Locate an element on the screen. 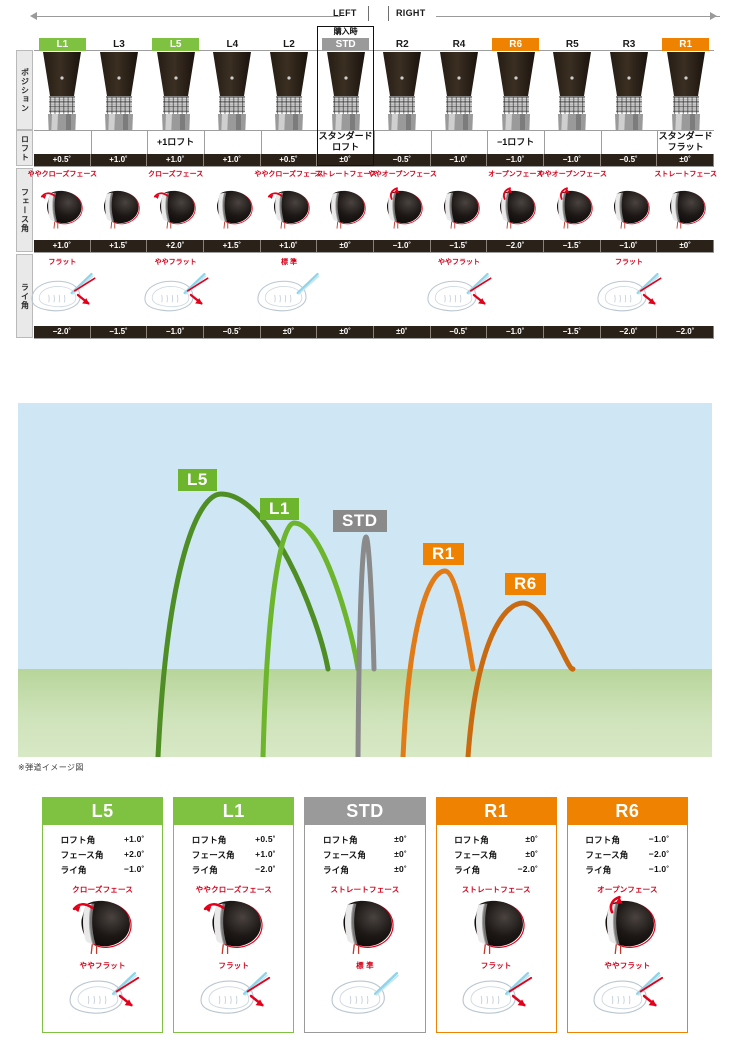  trajectory-label-l5: L5 is located at coordinates (197, 480).